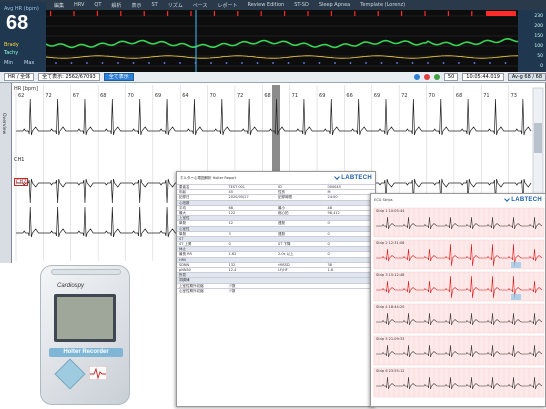 This screenshot has height=409, width=546. I want to click on channel-select: HR / 全体, so click(19, 77).